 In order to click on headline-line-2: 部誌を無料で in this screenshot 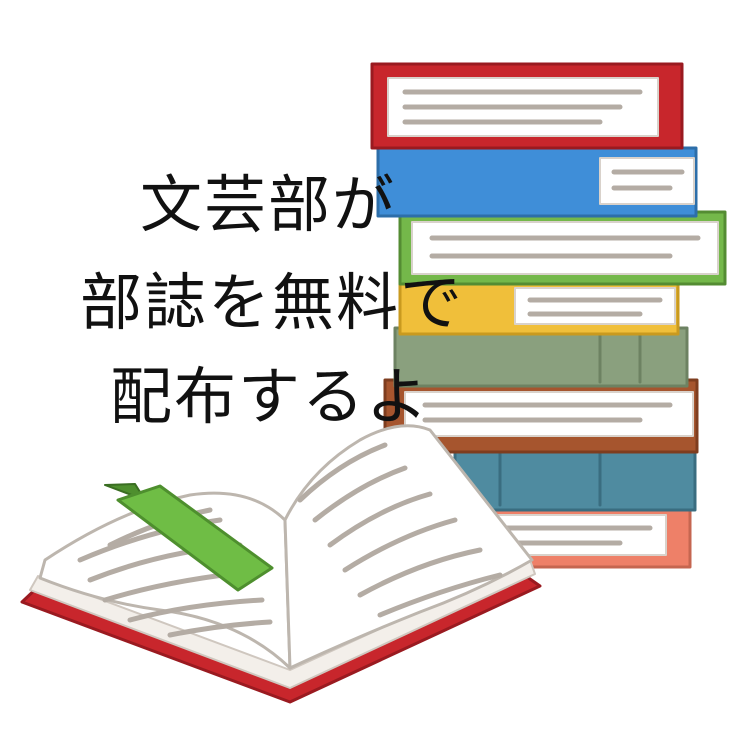, I will do `click(272, 302)`.